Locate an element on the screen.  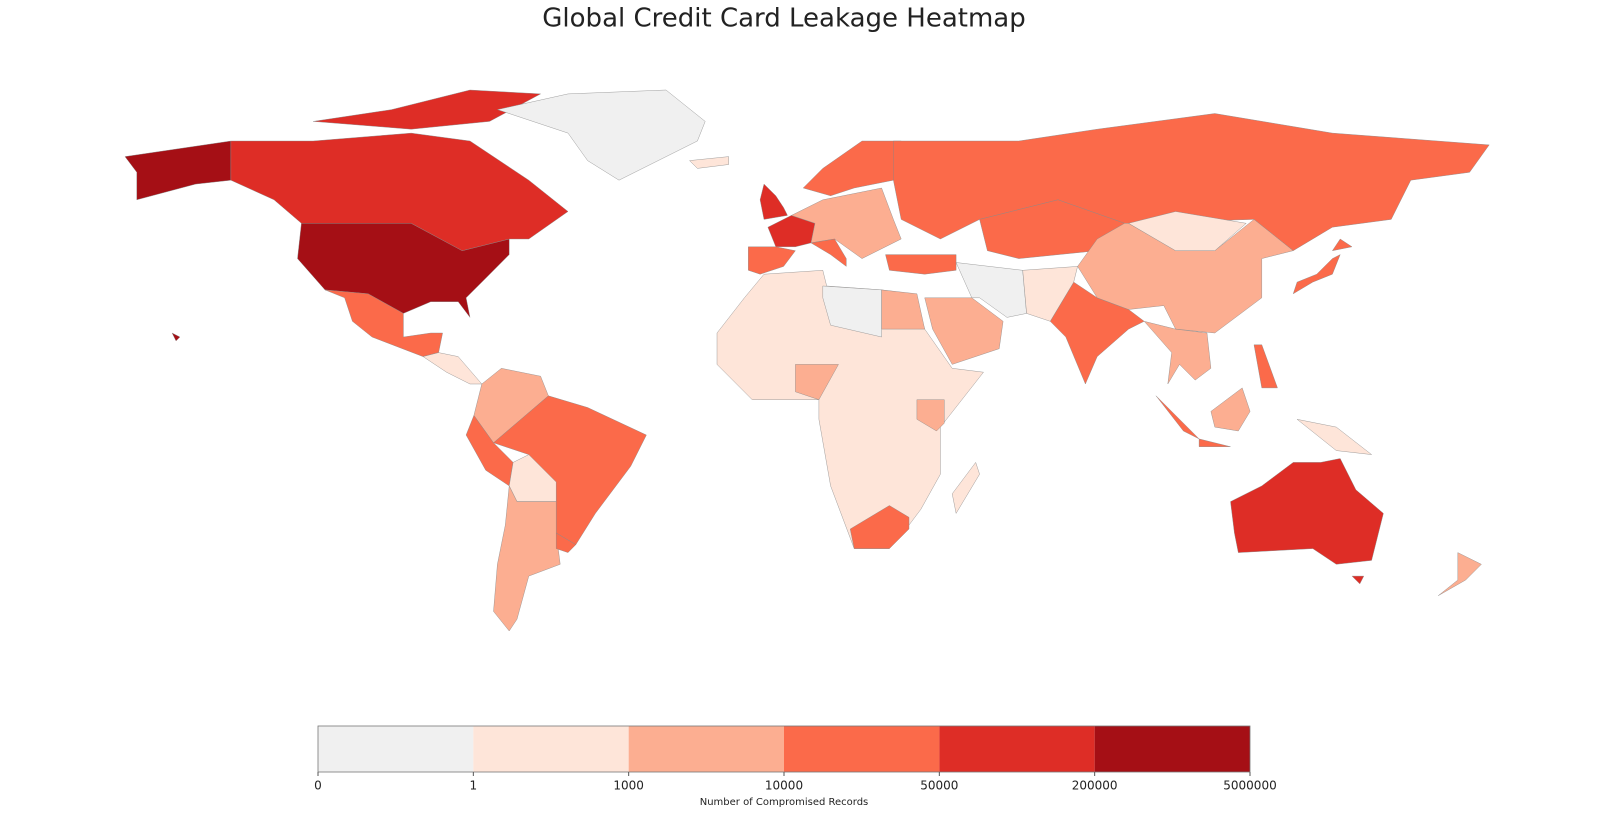
colorbar-tick-label: 200000 is located at coordinates (1095, 786).